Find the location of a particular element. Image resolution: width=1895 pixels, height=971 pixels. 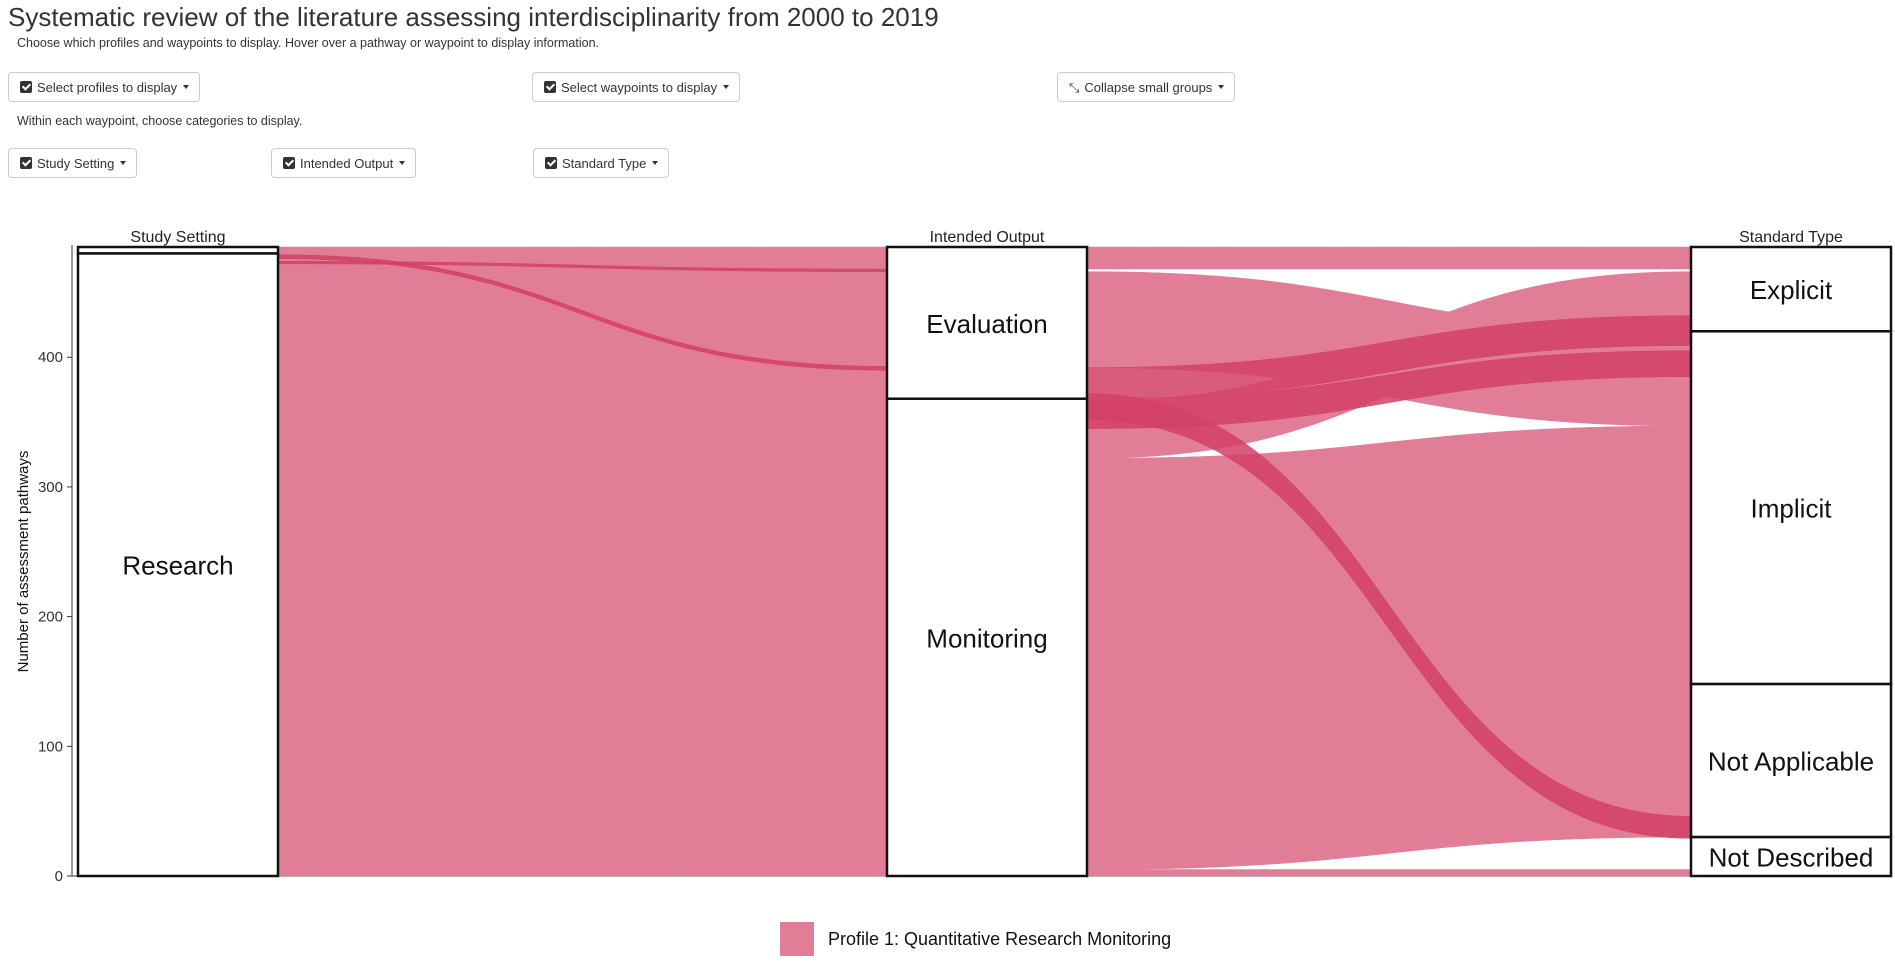

select-waypoints-dropdown: Select waypoints to display is located at coordinates (636, 87).